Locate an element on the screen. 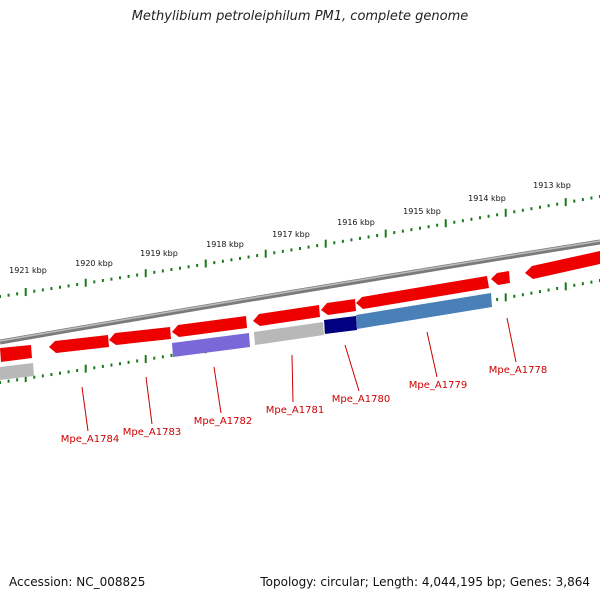  gene-label: Mpe_A1782 is located at coordinates (223, 421).